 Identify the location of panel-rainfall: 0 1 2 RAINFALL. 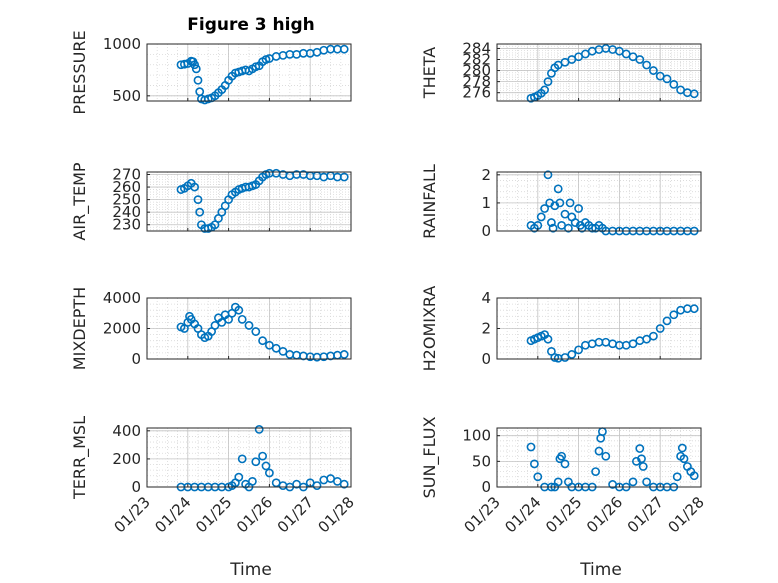
(561, 202).